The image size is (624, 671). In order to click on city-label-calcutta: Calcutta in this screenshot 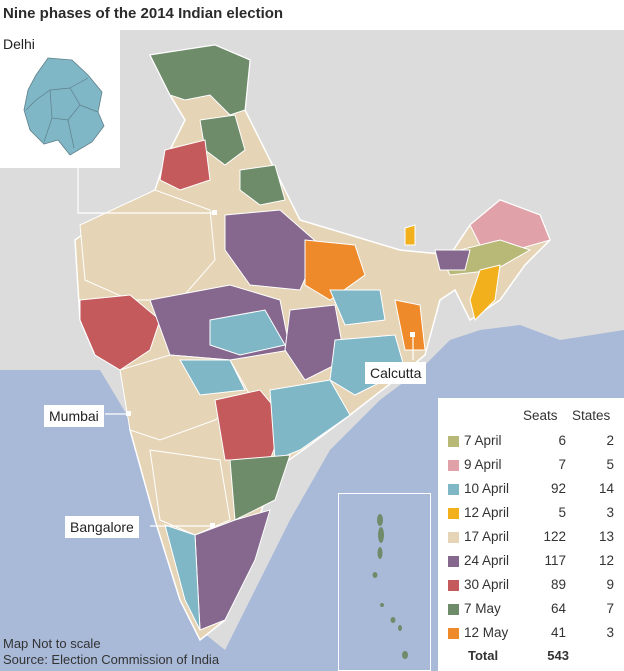, I will do `click(396, 373)`.